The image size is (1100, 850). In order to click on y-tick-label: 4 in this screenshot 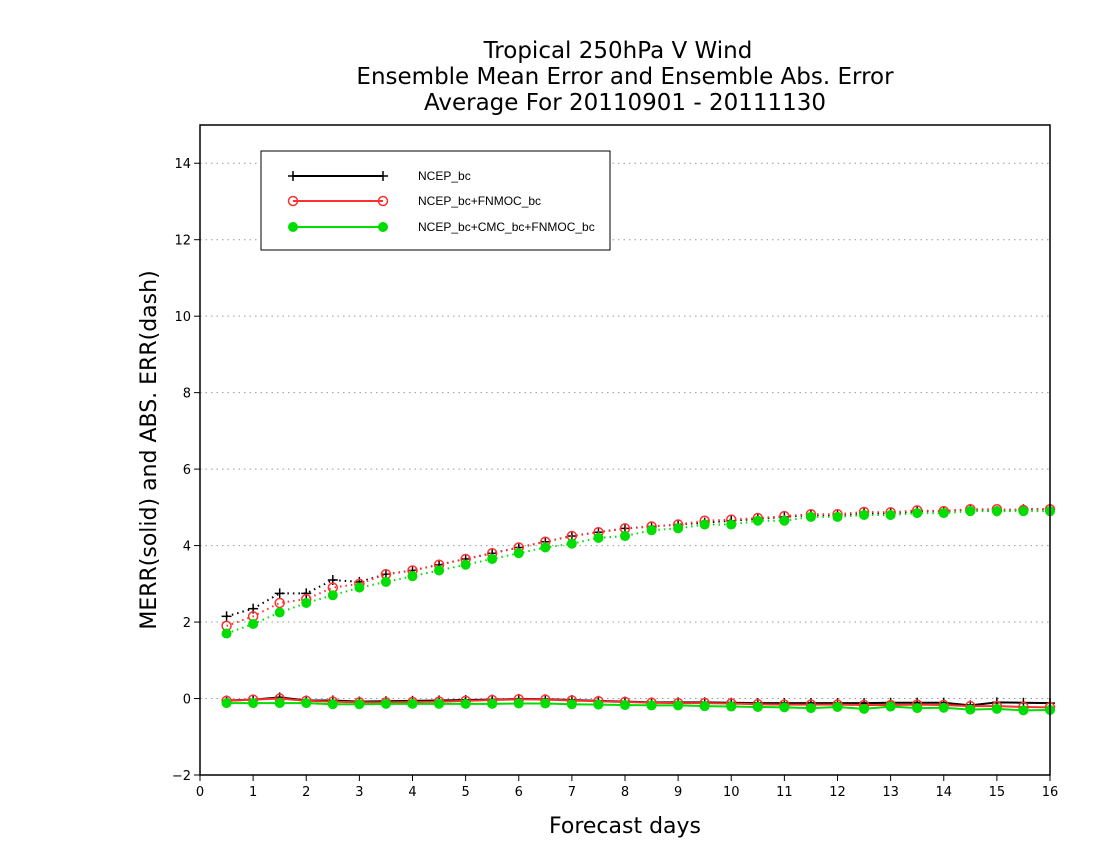, I will do `click(187, 547)`.